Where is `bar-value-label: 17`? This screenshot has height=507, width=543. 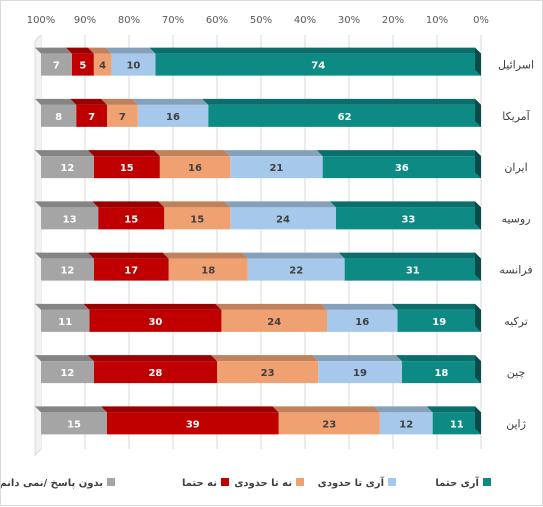 bar-value-label: 17 is located at coordinates (131, 271).